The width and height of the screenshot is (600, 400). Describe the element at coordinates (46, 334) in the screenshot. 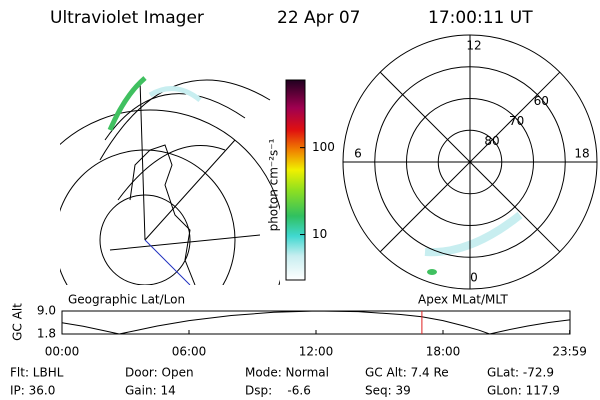

I see `y-tick-label: 1.8` at that location.